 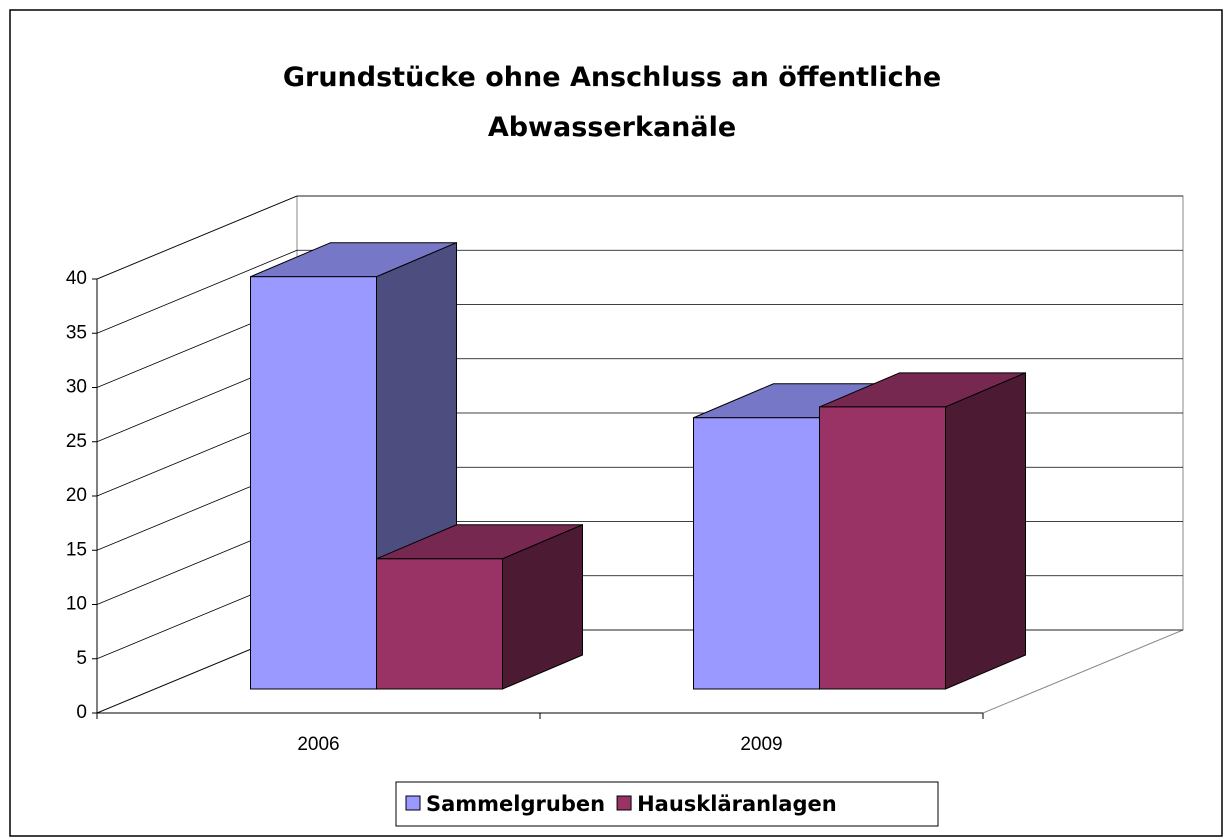 I want to click on legend-label: Sammelgruben, so click(x=515, y=804).